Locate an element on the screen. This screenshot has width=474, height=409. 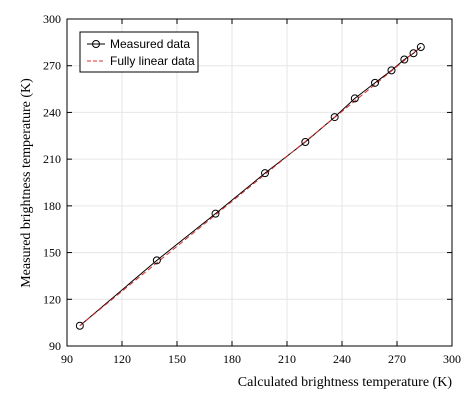
legend-box is located at coordinates (139, 52).